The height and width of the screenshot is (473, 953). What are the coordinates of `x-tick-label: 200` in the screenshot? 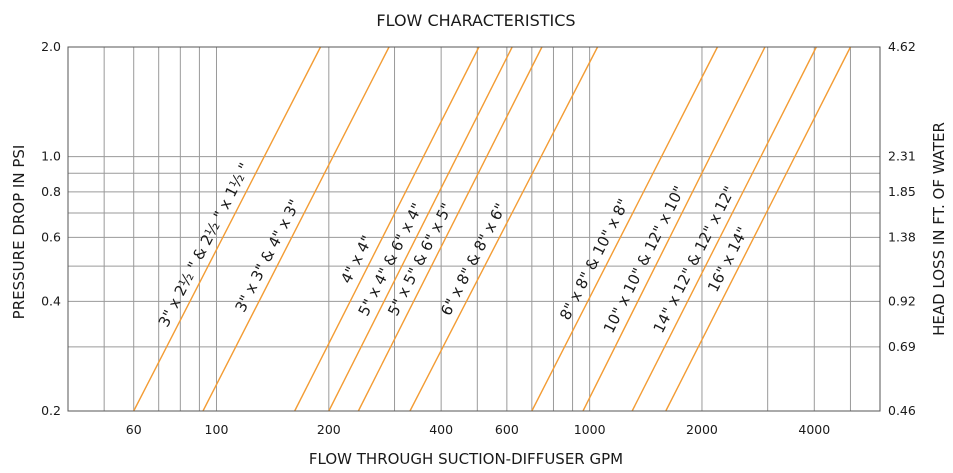 It's located at (329, 429).